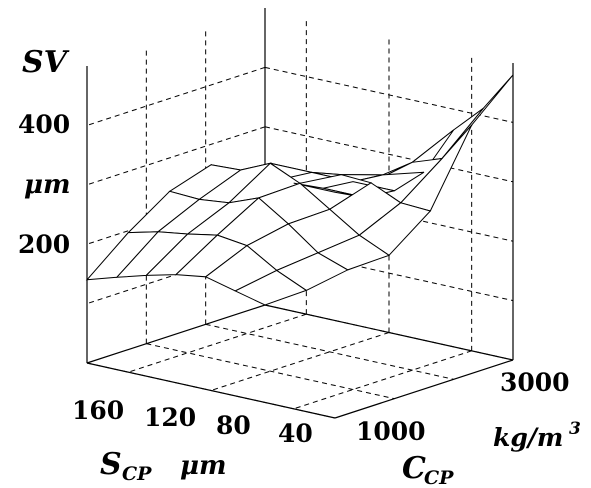 The image size is (591, 488). What do you see at coordinates (44, 244) in the screenshot?
I see `z-tick-label: 200` at bounding box center [44, 244].